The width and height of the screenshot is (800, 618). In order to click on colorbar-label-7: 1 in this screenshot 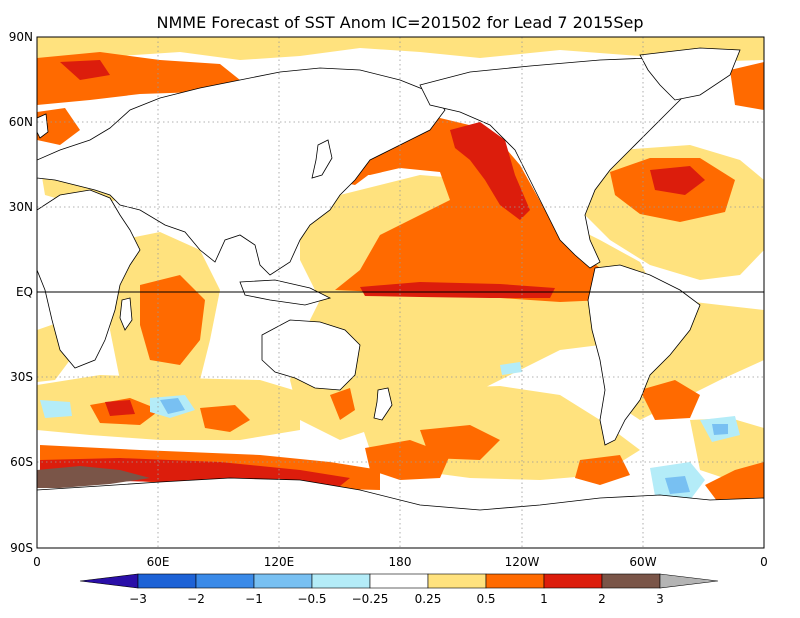, I will do `click(544, 599)`.